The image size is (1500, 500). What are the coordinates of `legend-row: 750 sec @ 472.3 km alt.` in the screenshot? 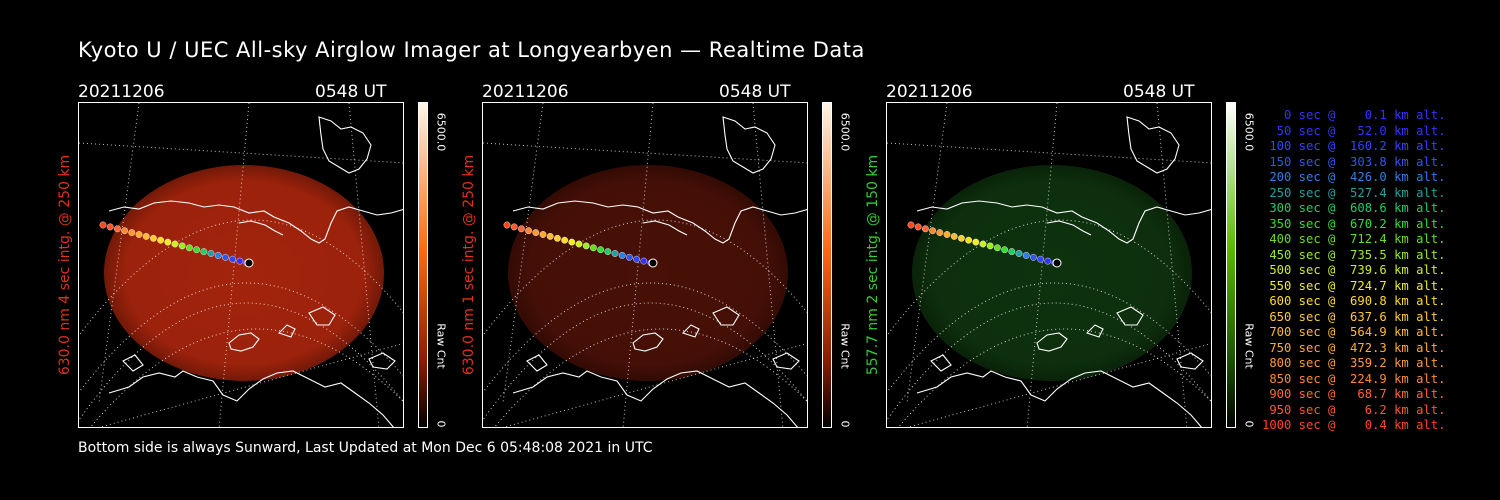 It's located at (1354, 347).